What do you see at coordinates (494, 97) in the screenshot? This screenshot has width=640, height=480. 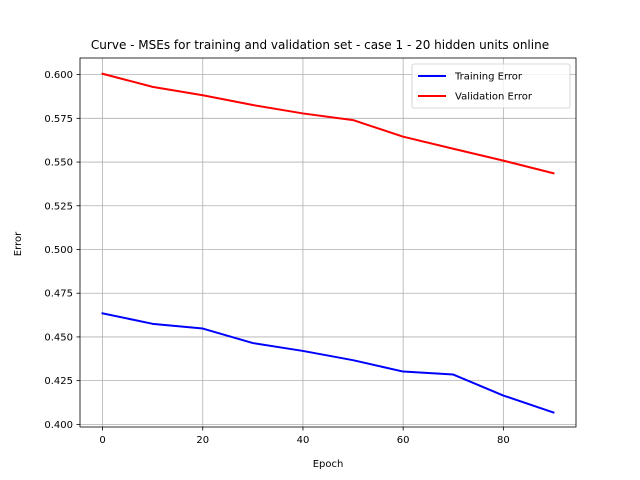 I see `legend-label-validation-error: Validation Error` at bounding box center [494, 97].